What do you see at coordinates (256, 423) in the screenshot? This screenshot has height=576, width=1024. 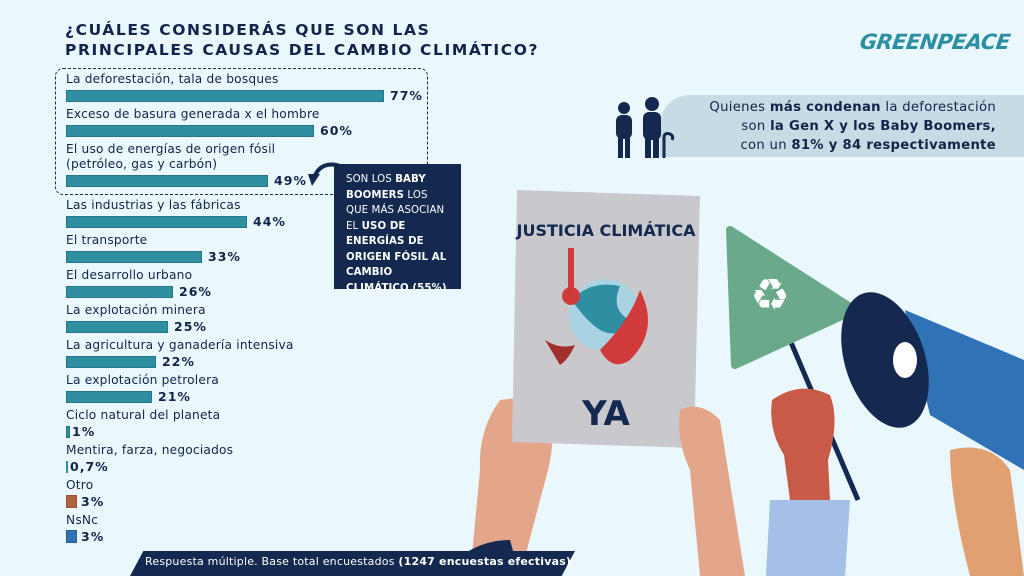 I see `chart-row: Ciclo natural del planeta 1%` at bounding box center [256, 423].